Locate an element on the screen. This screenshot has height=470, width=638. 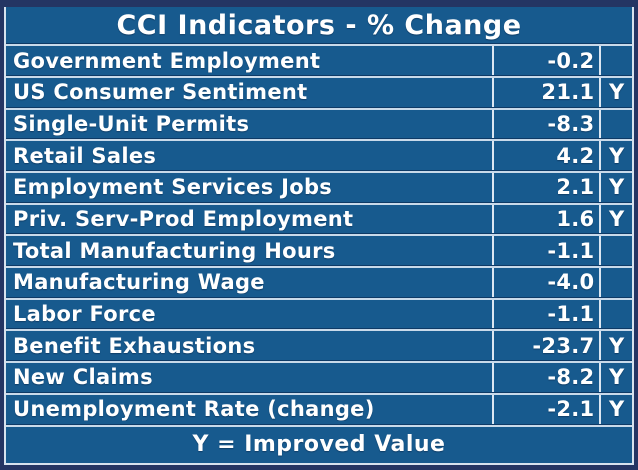
table-row: Manufacturing Wage -4.0 is located at coordinates (319, 282).